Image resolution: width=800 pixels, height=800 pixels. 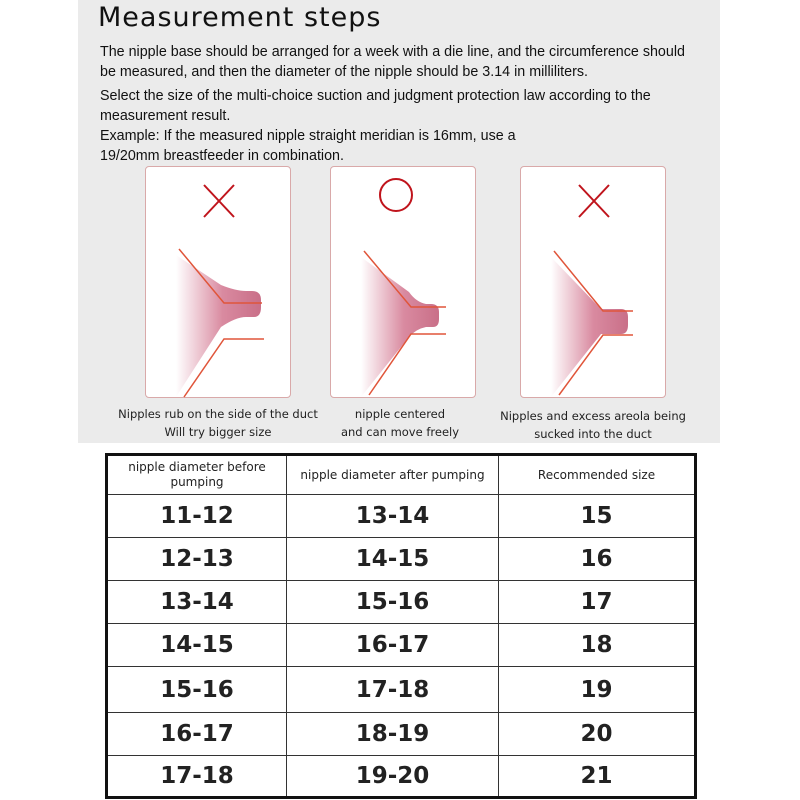 What do you see at coordinates (392, 559) in the screenshot?
I see `cell-after: 14-15` at bounding box center [392, 559].